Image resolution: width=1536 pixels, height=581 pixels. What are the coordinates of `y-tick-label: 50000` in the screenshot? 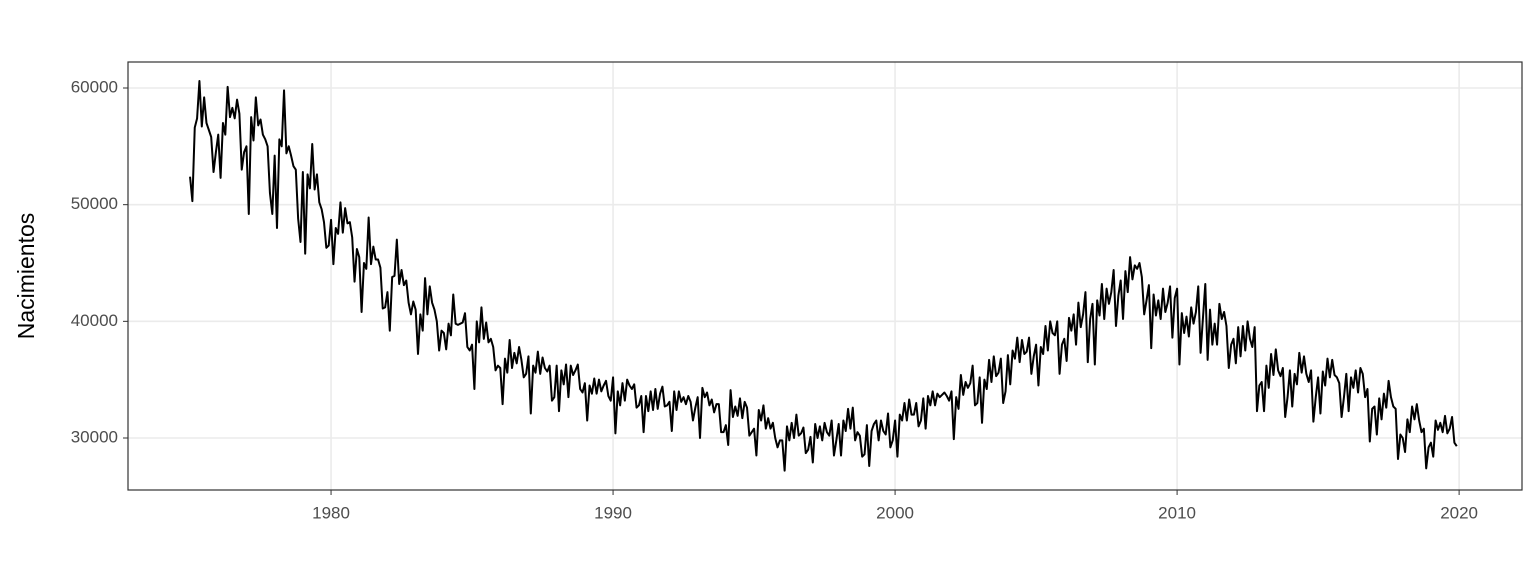 It's located at (94, 203).